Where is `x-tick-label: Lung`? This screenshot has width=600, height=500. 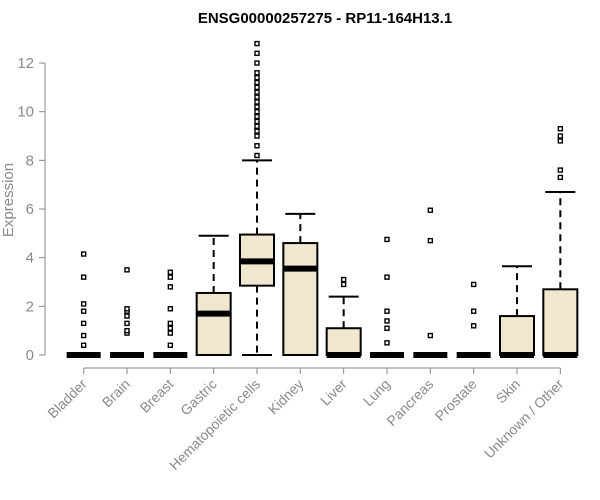
x-tick-label: Lung is located at coordinates (376, 392).